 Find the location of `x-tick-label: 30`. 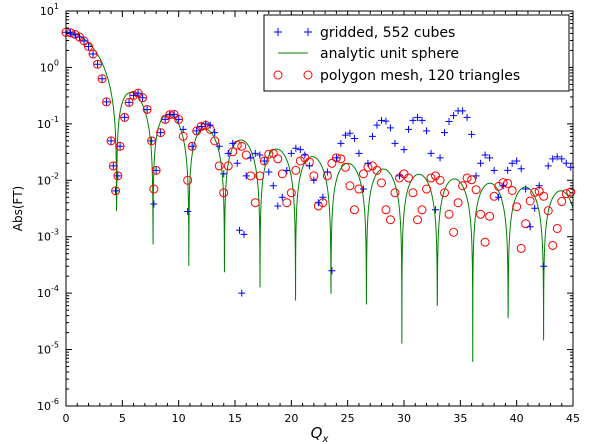

x-tick-label: 30 is located at coordinates (404, 418).